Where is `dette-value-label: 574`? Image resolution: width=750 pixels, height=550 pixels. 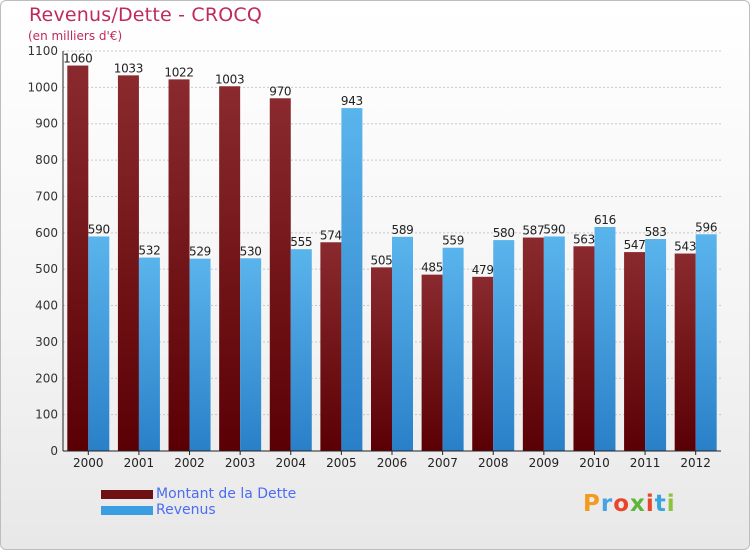
dette-value-label: 574 is located at coordinates (331, 235).